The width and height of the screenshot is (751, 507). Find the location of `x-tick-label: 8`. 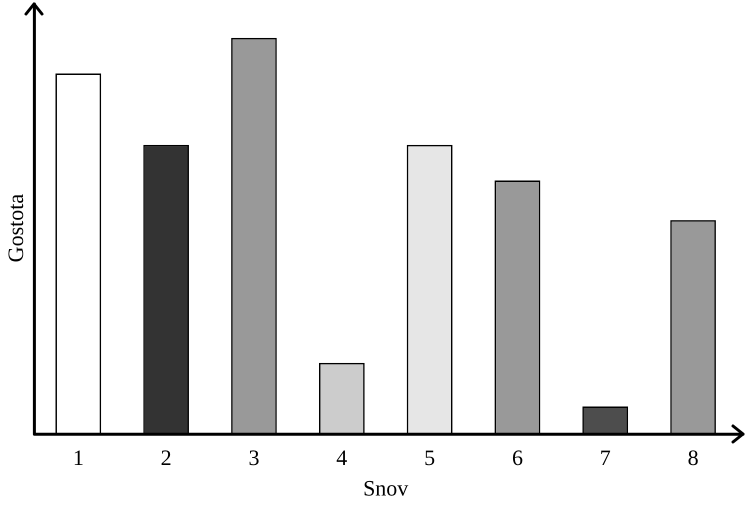

x-tick-label: 8 is located at coordinates (693, 457).